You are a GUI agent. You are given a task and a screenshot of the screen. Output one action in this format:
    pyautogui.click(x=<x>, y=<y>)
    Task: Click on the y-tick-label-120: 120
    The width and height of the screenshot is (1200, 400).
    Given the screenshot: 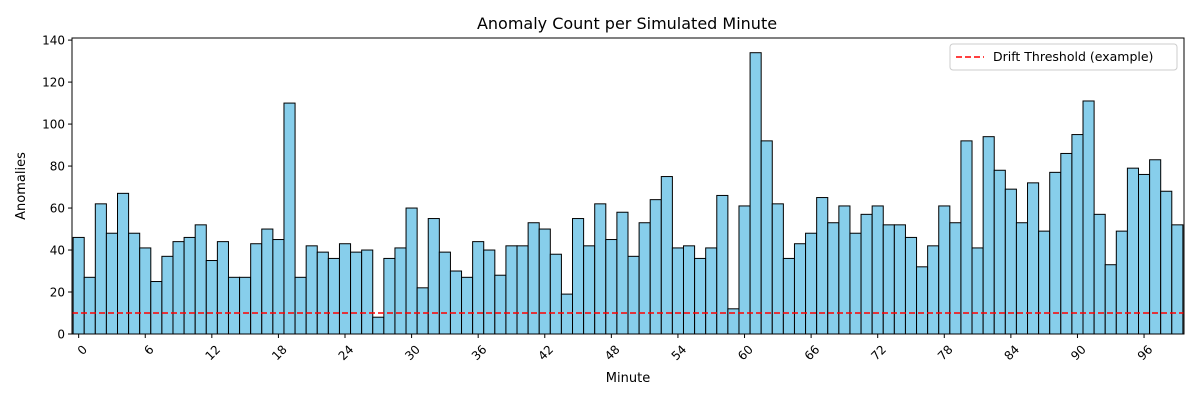 What is the action you would take?
    pyautogui.click(x=53, y=83)
    